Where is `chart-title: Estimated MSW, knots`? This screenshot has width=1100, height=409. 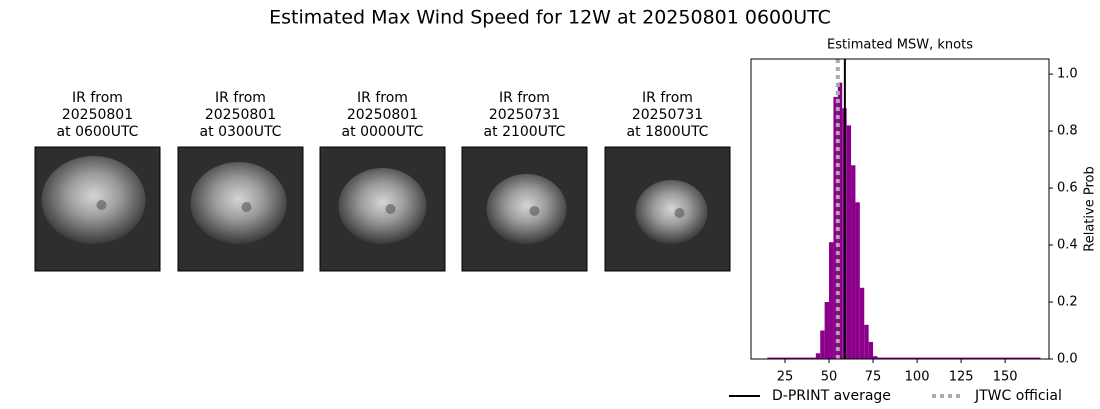 chart-title: Estimated MSW, knots is located at coordinates (900, 45).